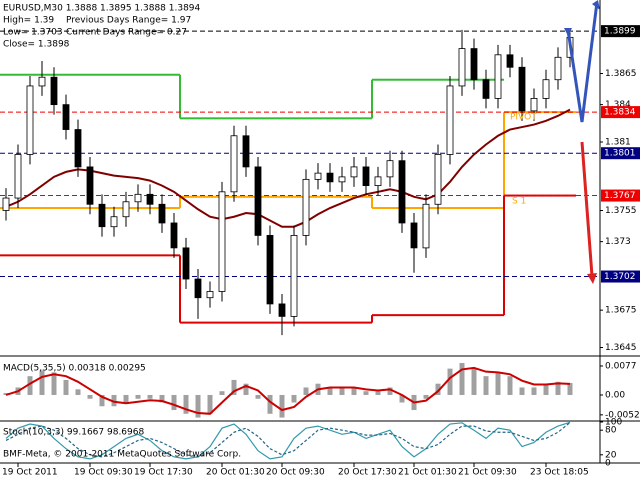 The image size is (640, 480). I want to click on stoch-line, so click(288, 440).